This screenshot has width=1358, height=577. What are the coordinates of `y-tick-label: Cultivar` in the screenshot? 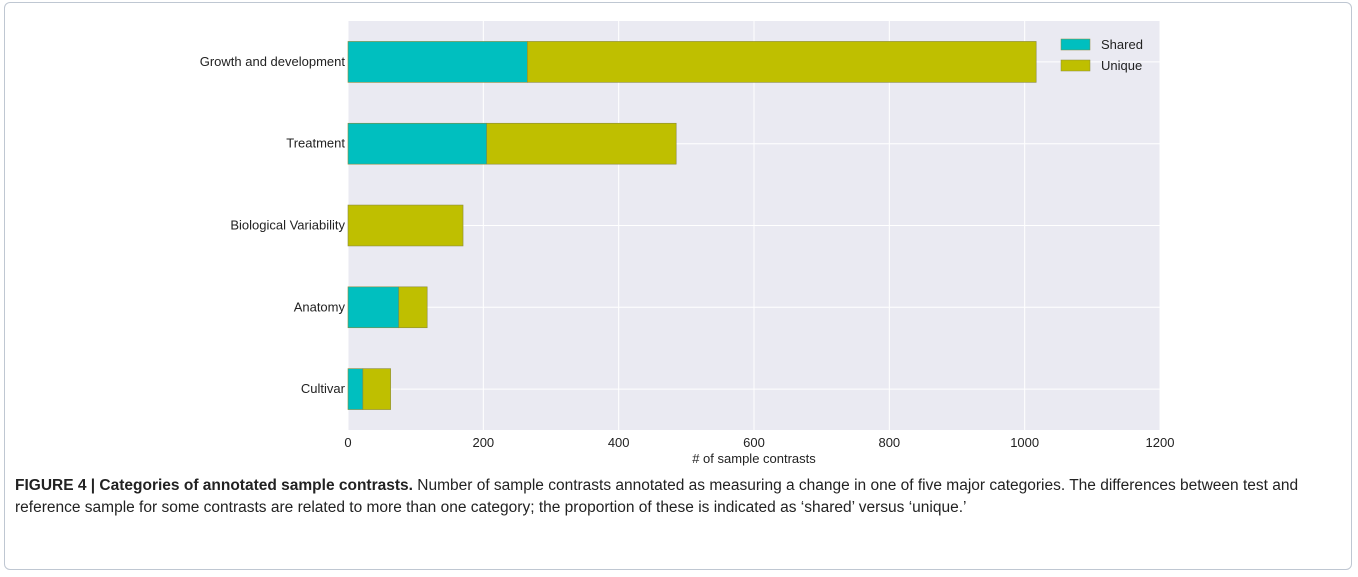 It's located at (323, 388).